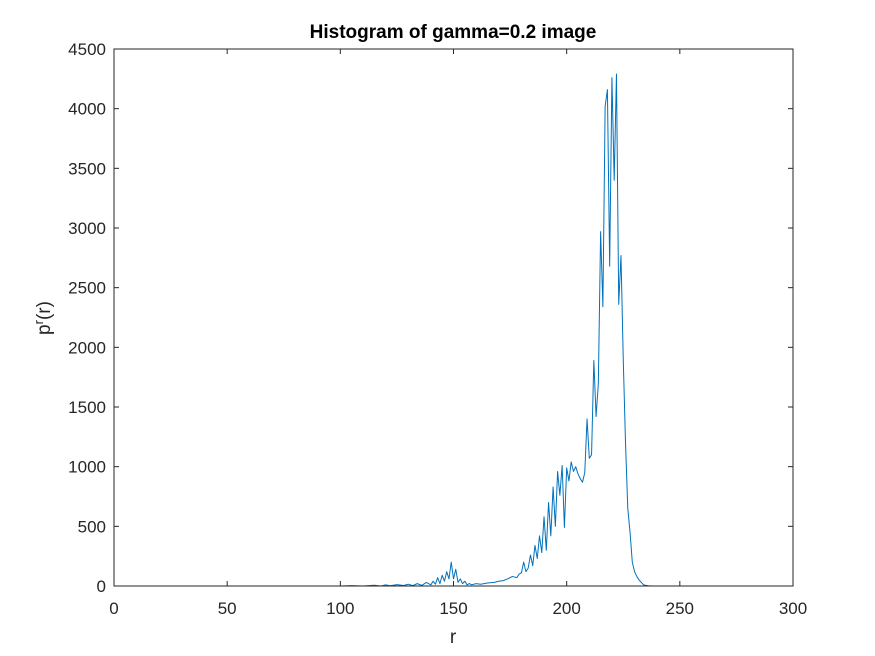  Describe the element at coordinates (87, 168) in the screenshot. I see `y-tick-label: 3500` at that location.